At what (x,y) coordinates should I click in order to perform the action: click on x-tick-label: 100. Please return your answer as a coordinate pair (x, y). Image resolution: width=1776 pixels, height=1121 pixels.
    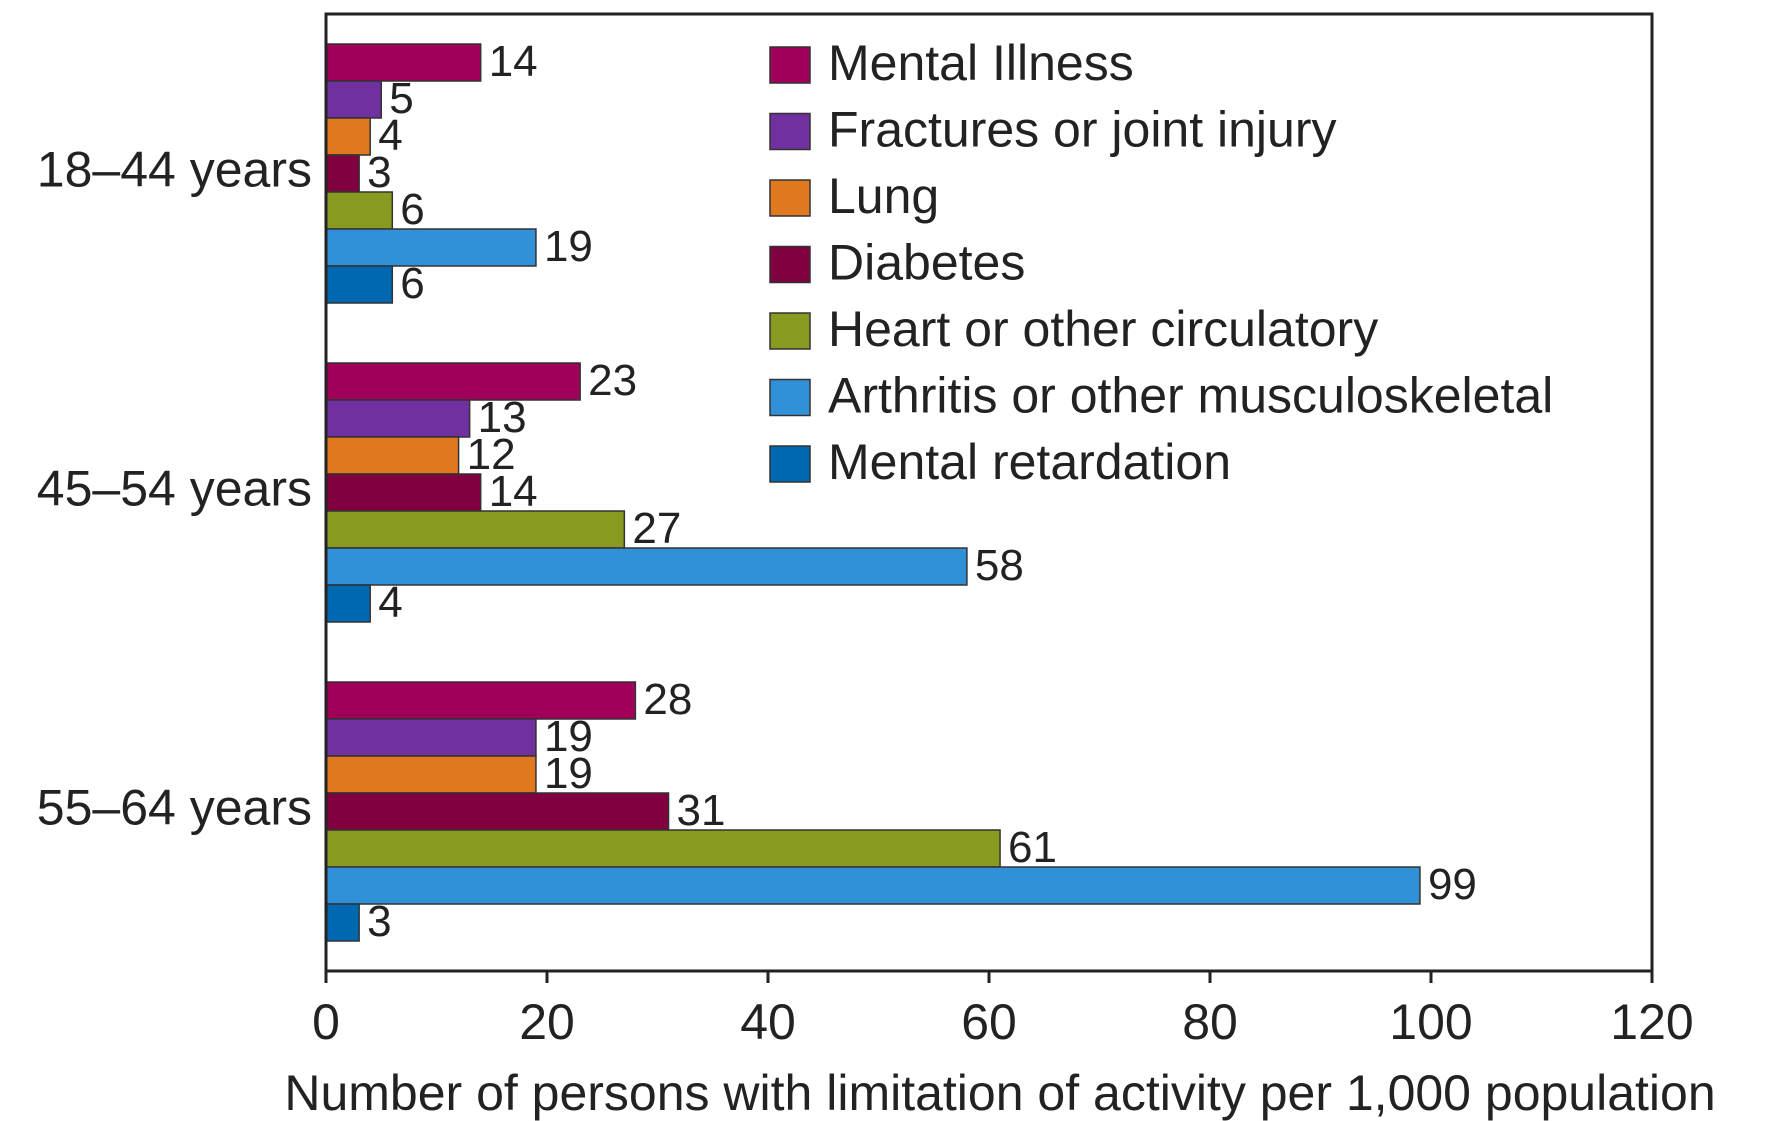
    Looking at the image, I should click on (1430, 1022).